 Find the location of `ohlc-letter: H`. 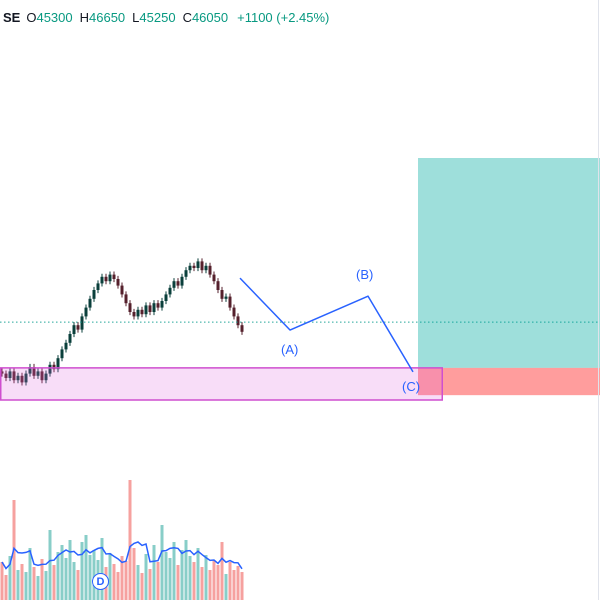

ohlc-letter: H is located at coordinates (84, 17).